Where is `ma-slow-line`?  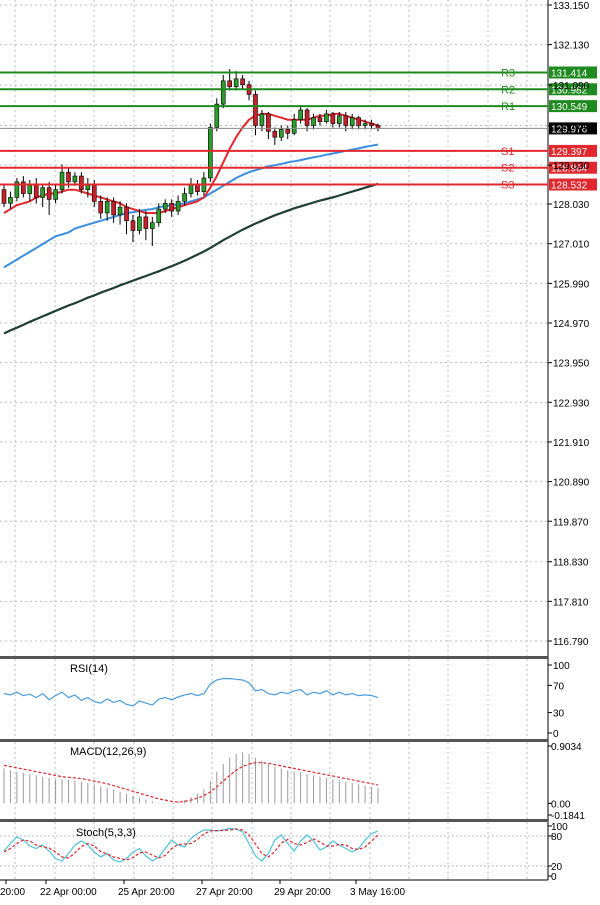
ma-slow-line is located at coordinates (191, 258).